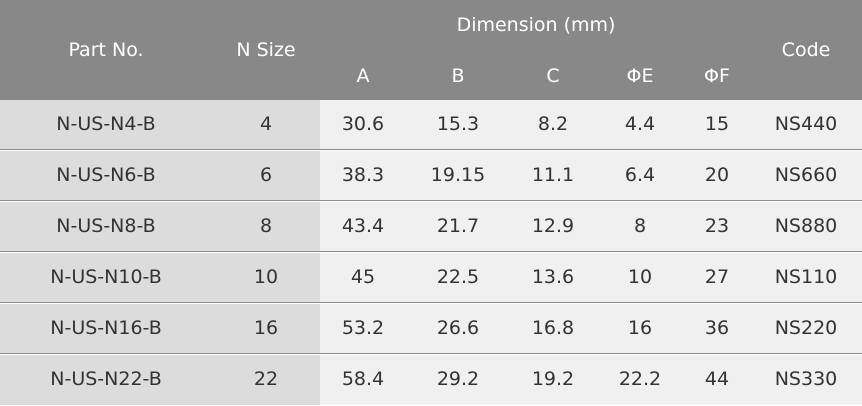 Image resolution: width=862 pixels, height=406 pixels. Describe the element at coordinates (640, 124) in the screenshot. I see `cell-e: 4.4` at that location.